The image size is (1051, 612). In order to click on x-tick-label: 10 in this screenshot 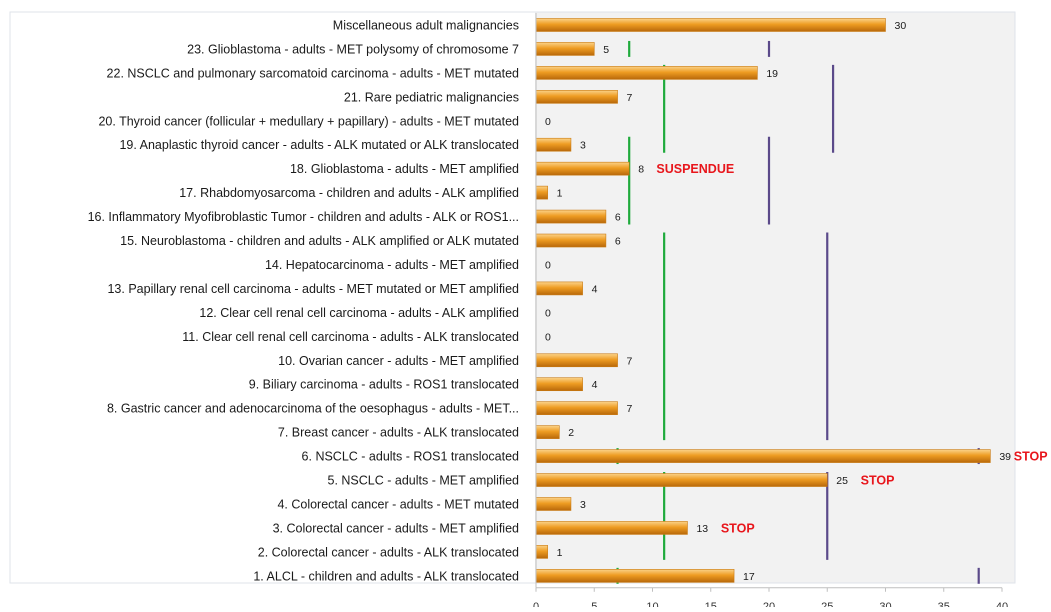, I will do `click(652, 604)`.